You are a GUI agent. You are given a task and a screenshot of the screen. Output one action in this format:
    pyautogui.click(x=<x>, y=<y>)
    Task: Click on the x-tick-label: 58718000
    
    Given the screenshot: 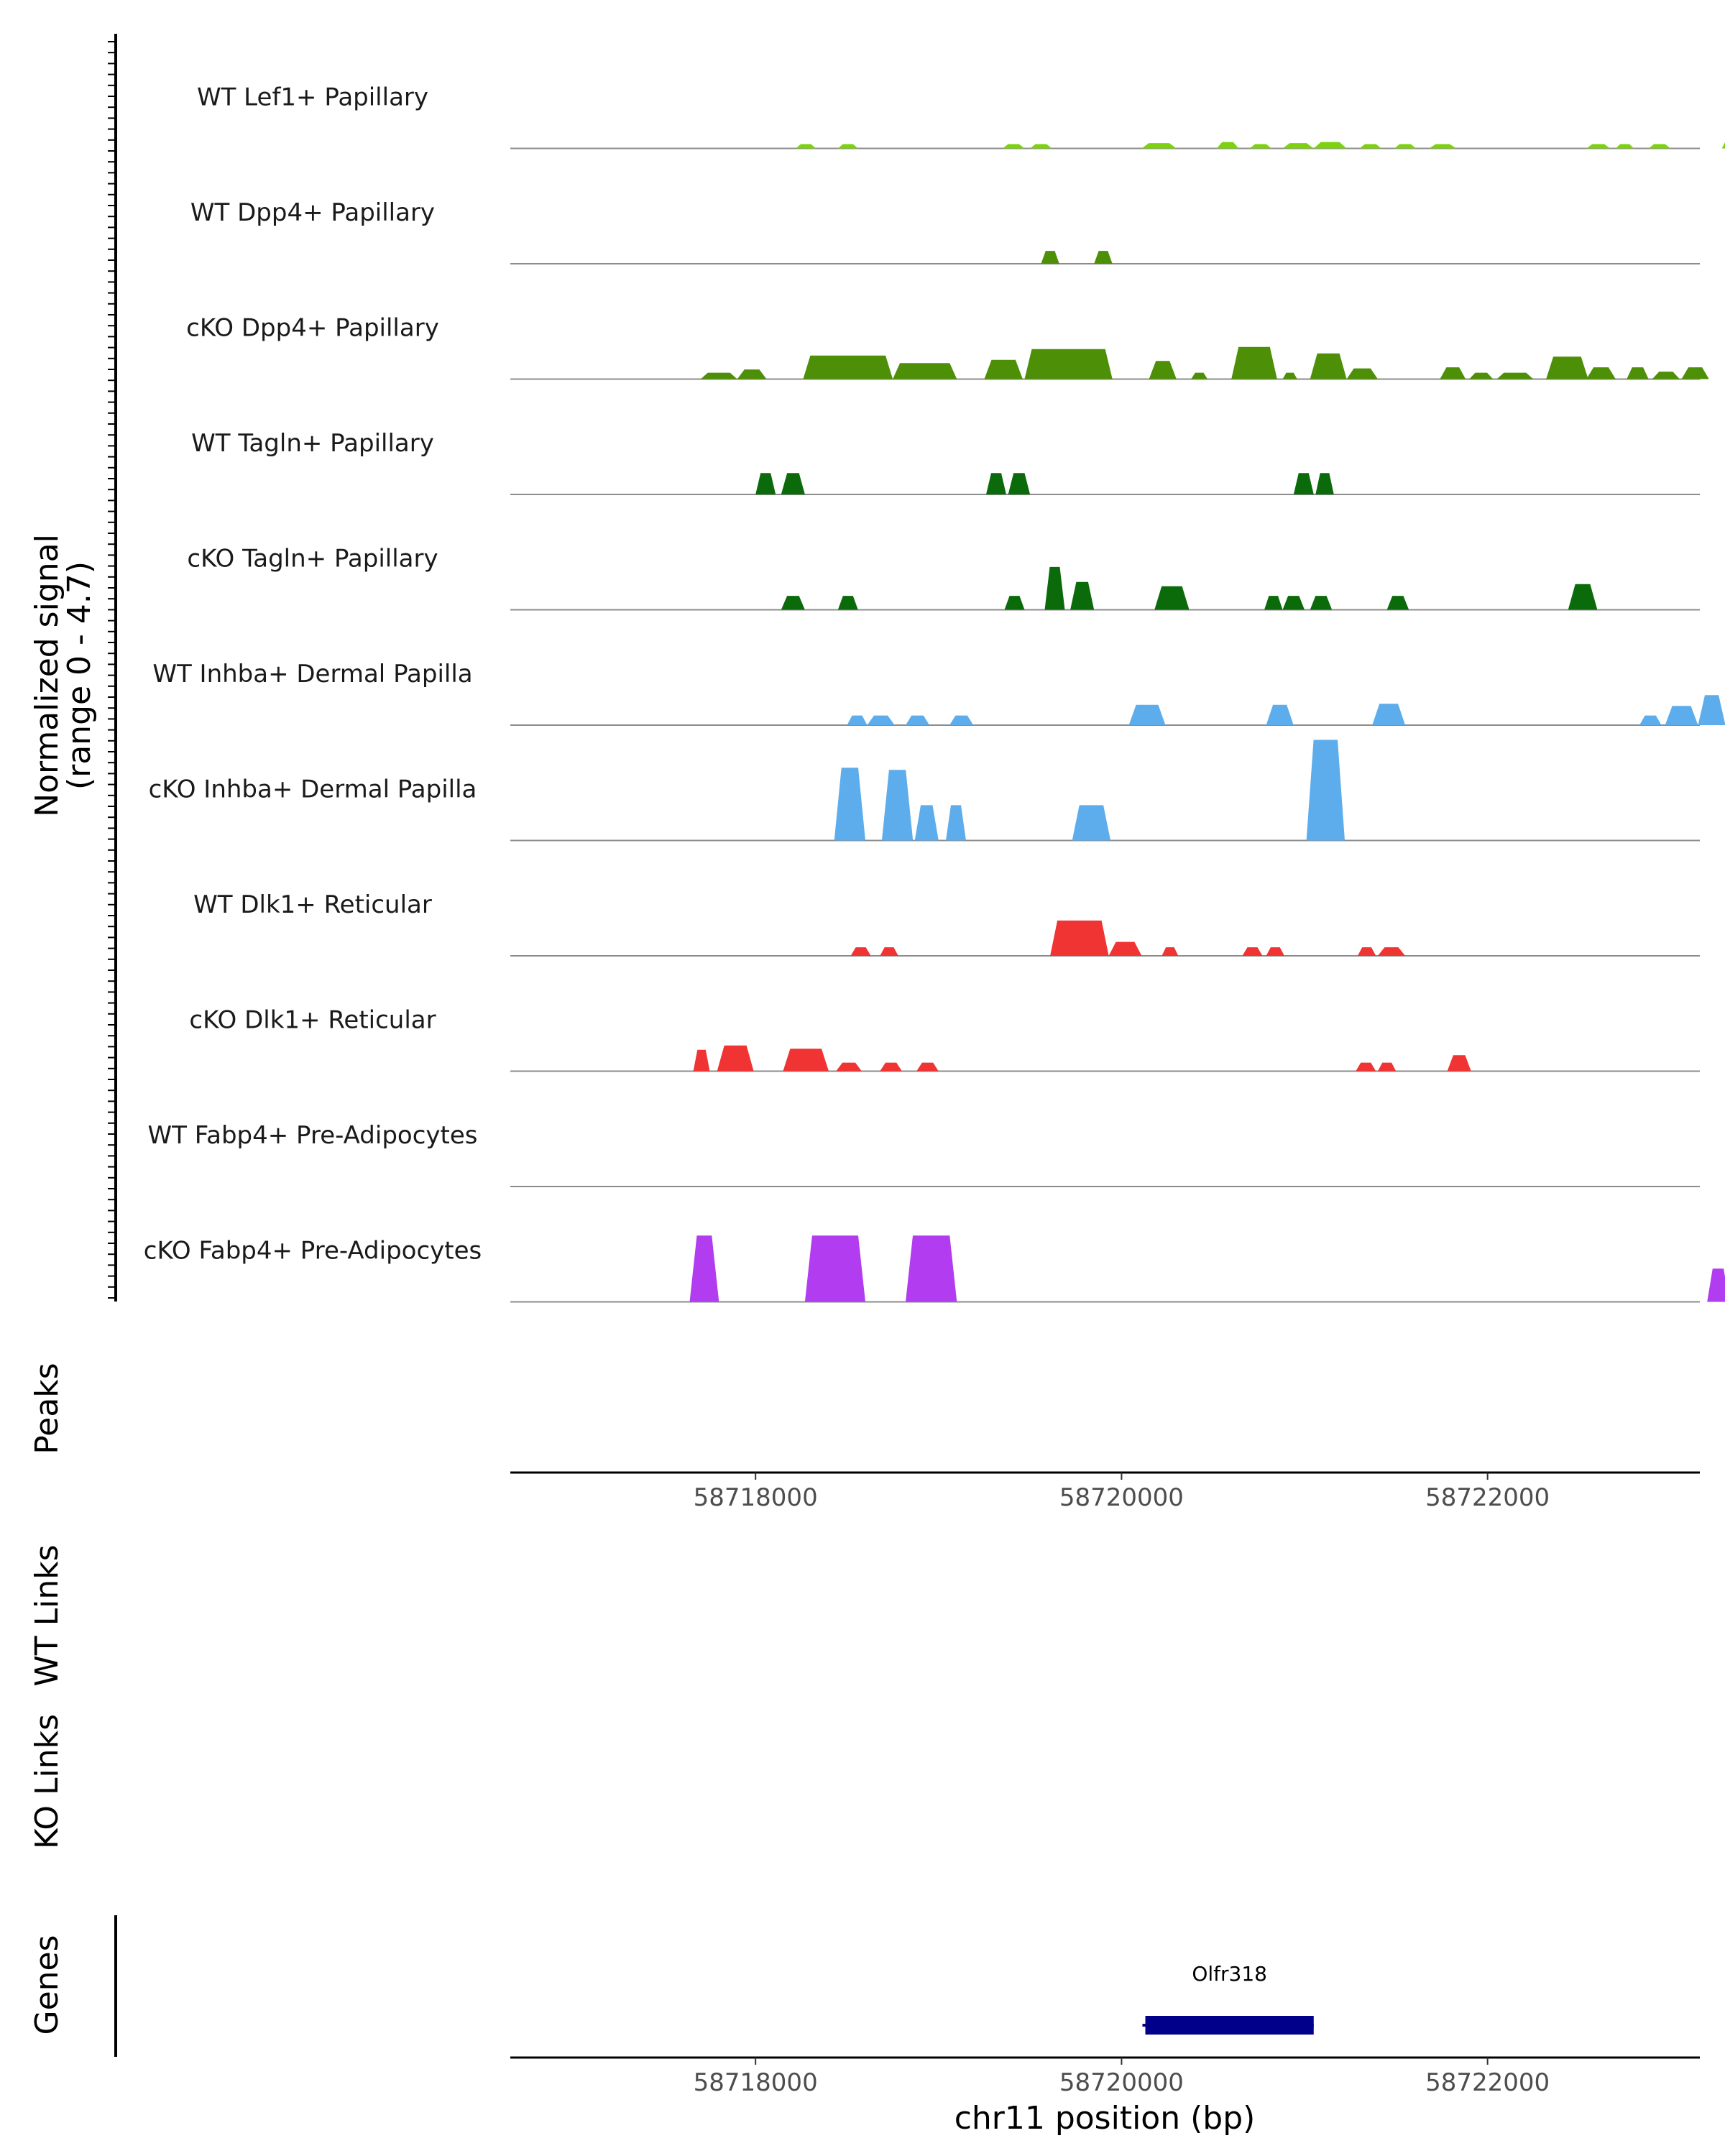 What is the action you would take?
    pyautogui.click(x=756, y=1498)
    